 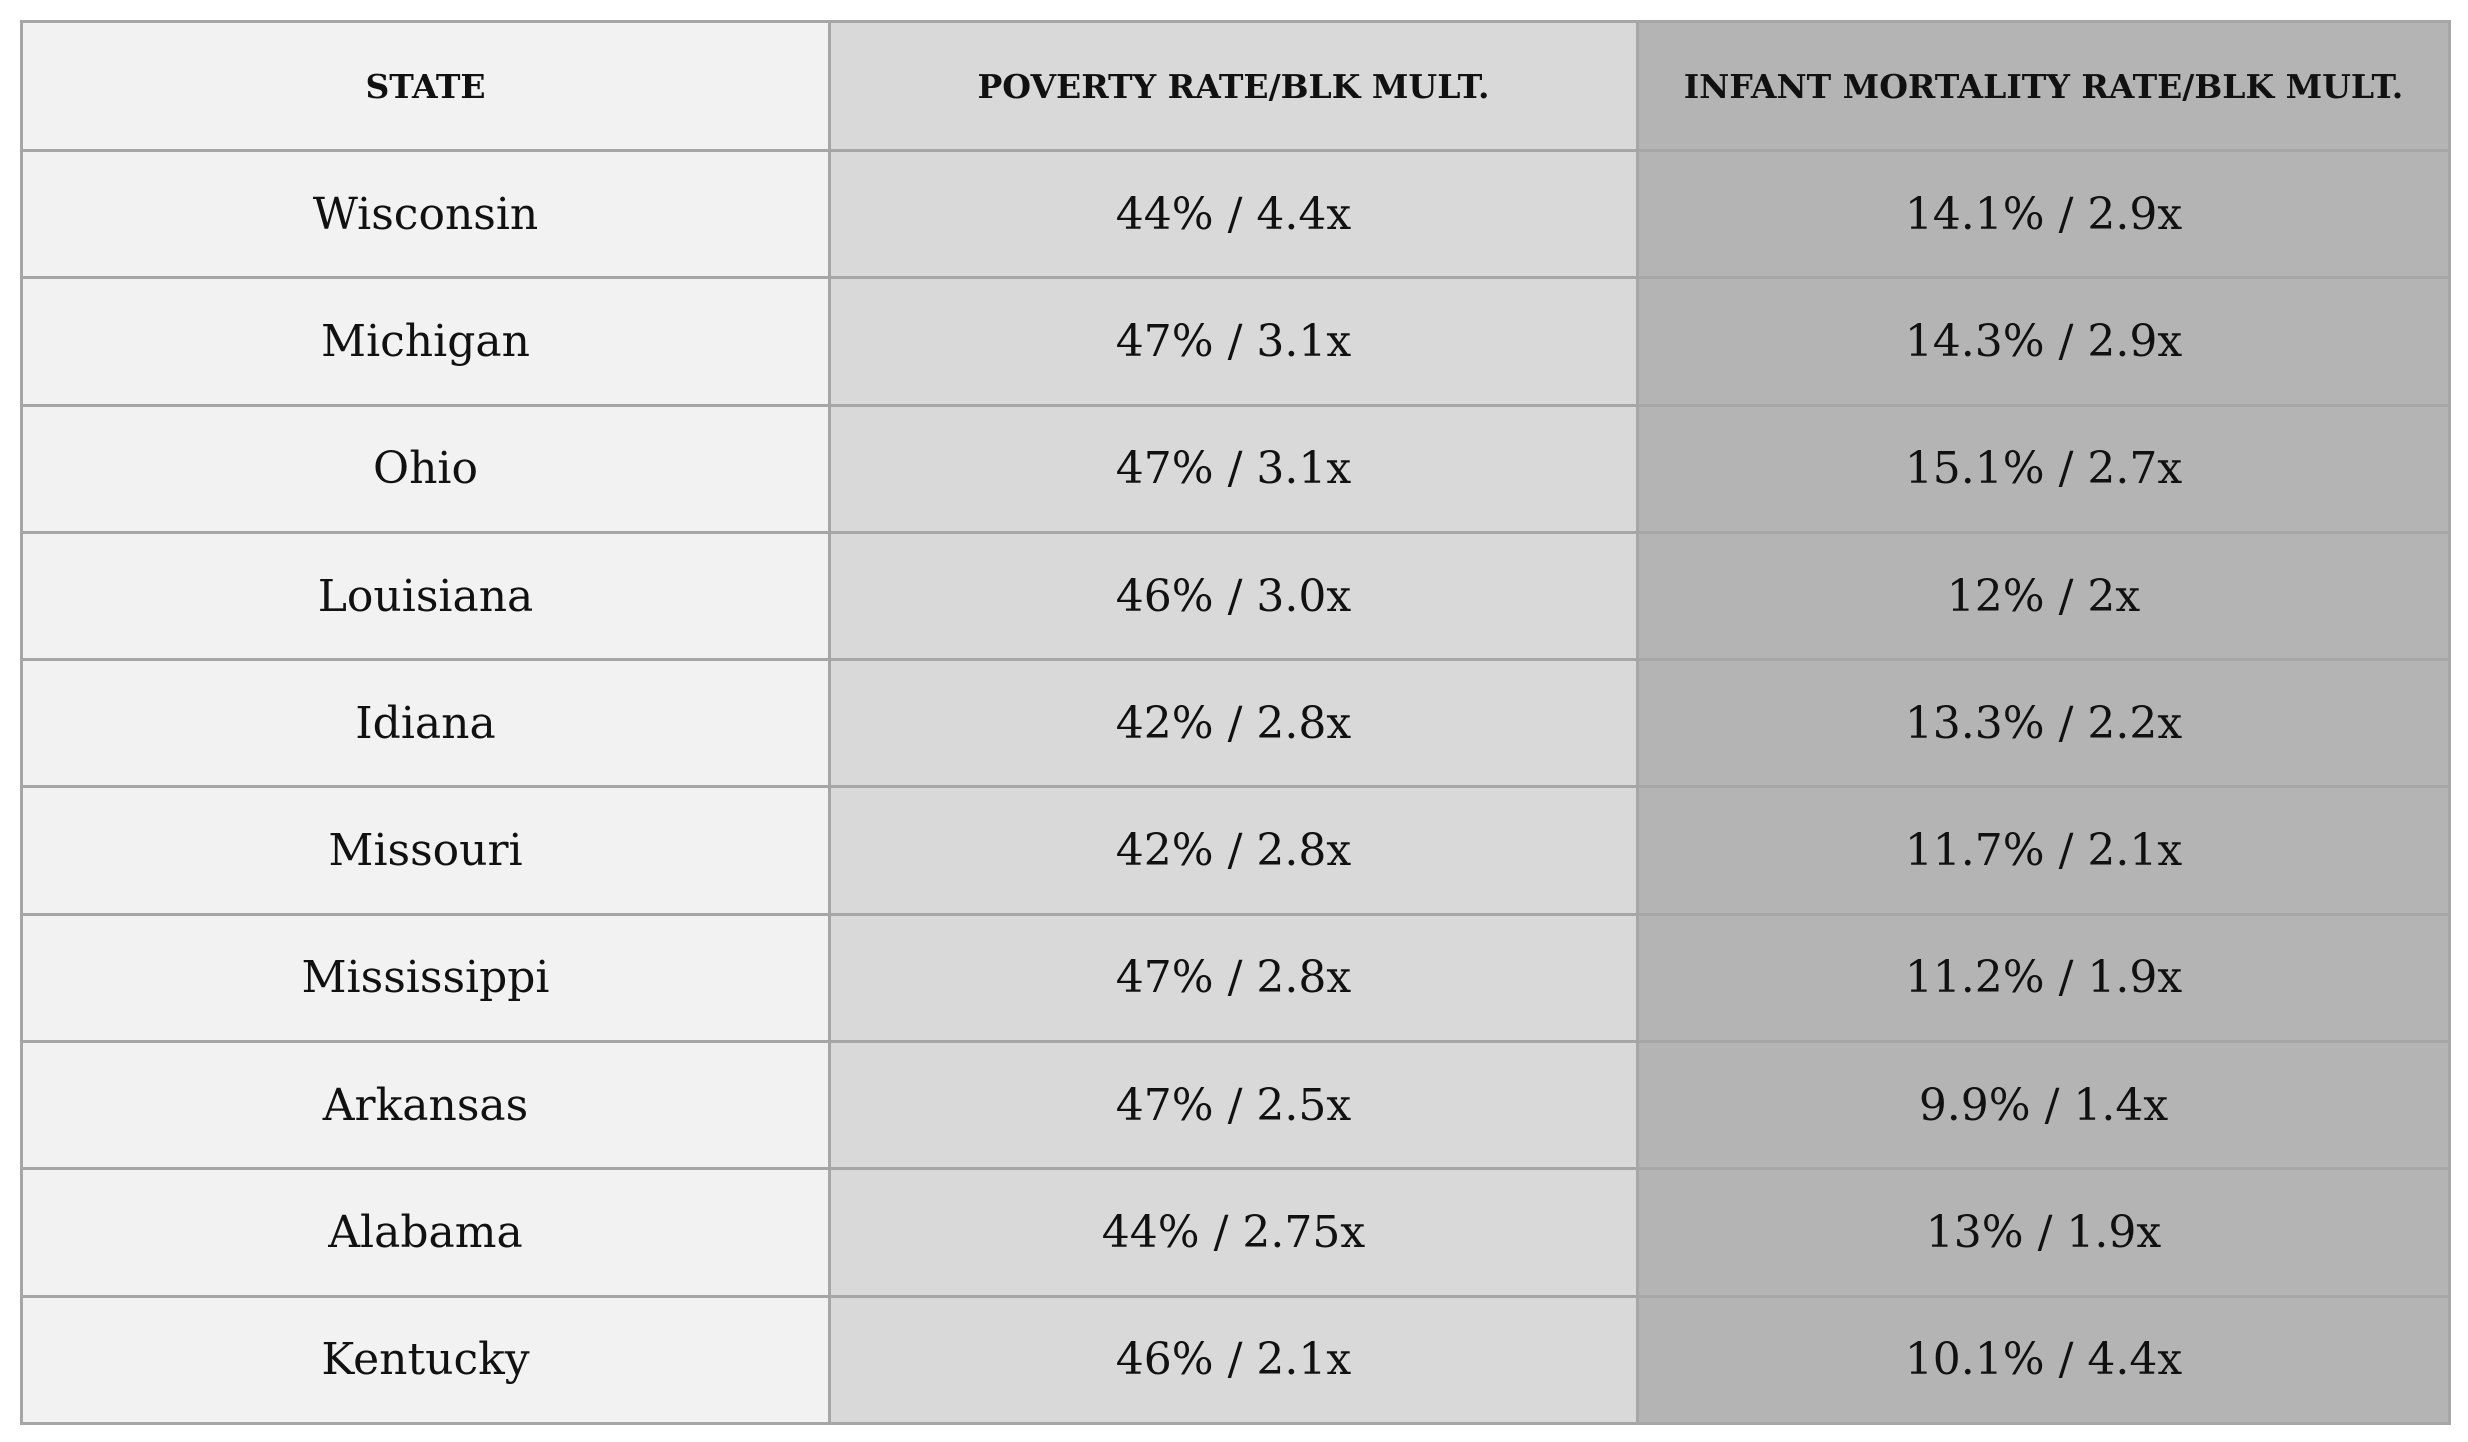 I want to click on table-row: Louisiana 46% / 3.0x 12% / 2x, so click(x=1235, y=596).